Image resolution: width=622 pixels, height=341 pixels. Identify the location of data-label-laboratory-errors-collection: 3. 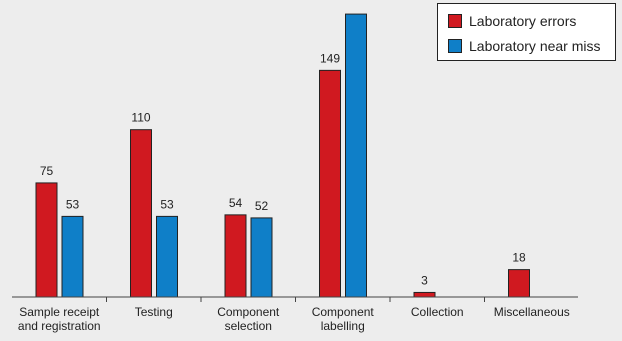
(424, 280).